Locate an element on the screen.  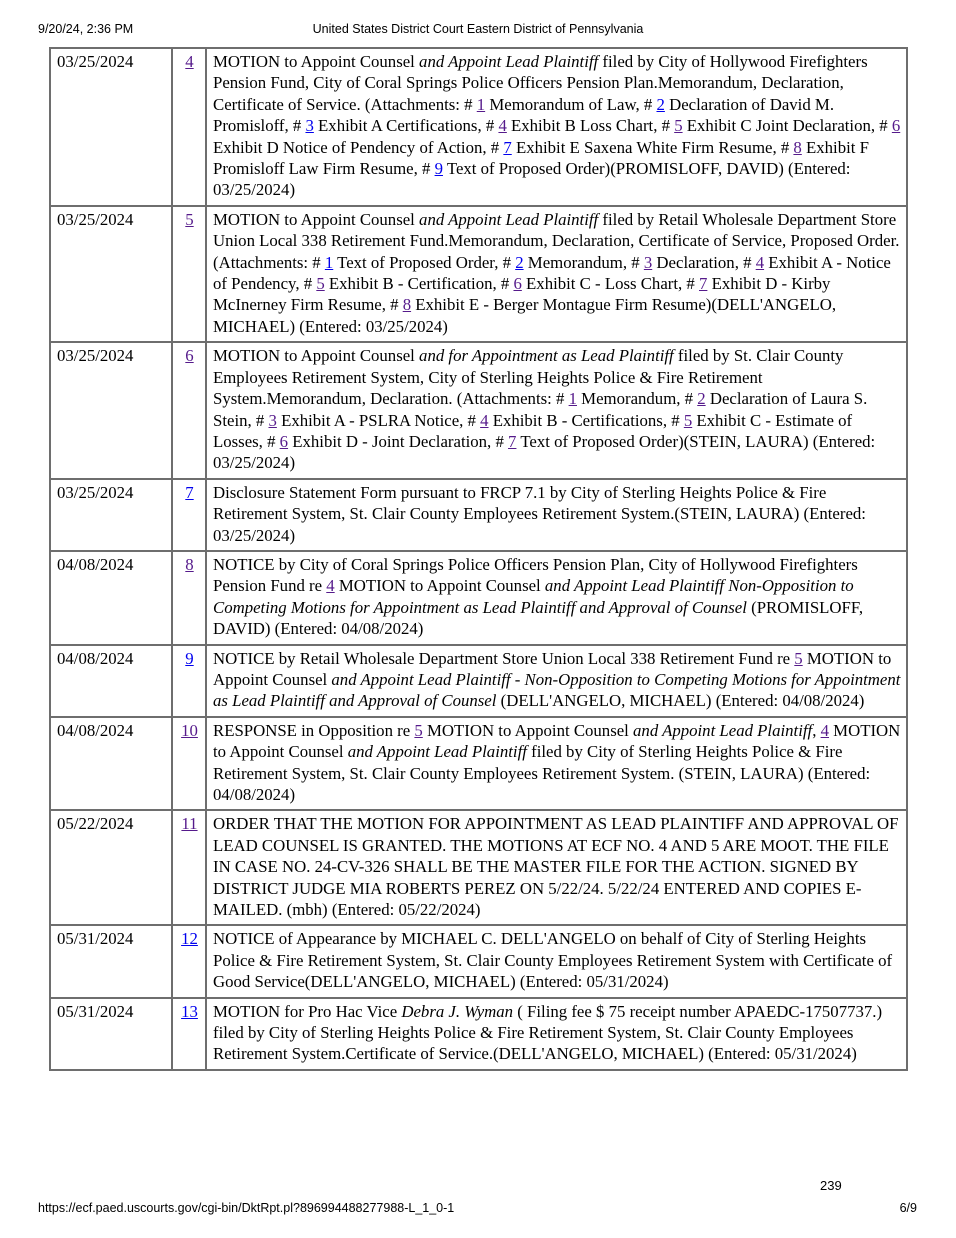
docket-text: Exhibit A - PSLRA Notice, # is located at coordinates (378, 420).